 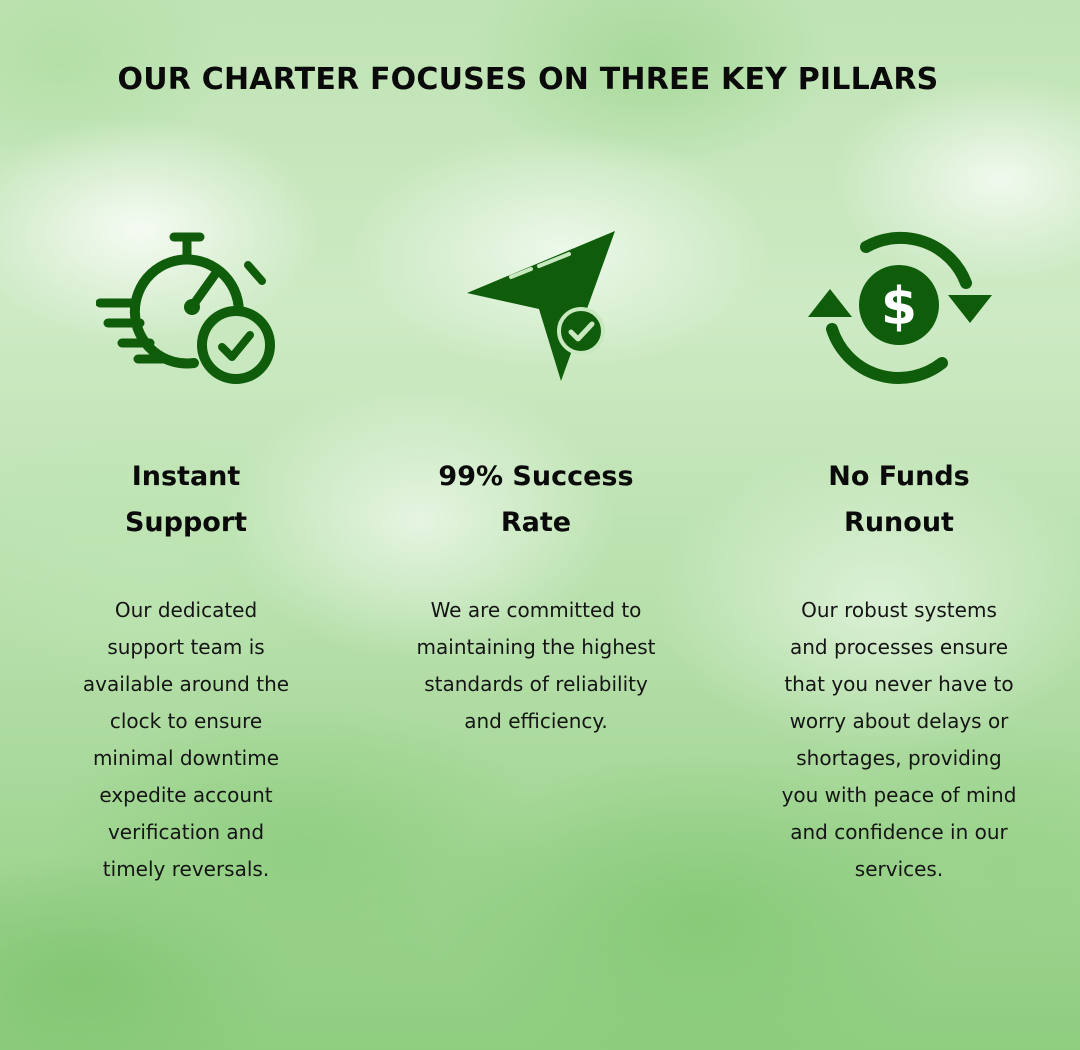 What do you see at coordinates (536, 305) in the screenshot?
I see `paper-plane-check-icon` at bounding box center [536, 305].